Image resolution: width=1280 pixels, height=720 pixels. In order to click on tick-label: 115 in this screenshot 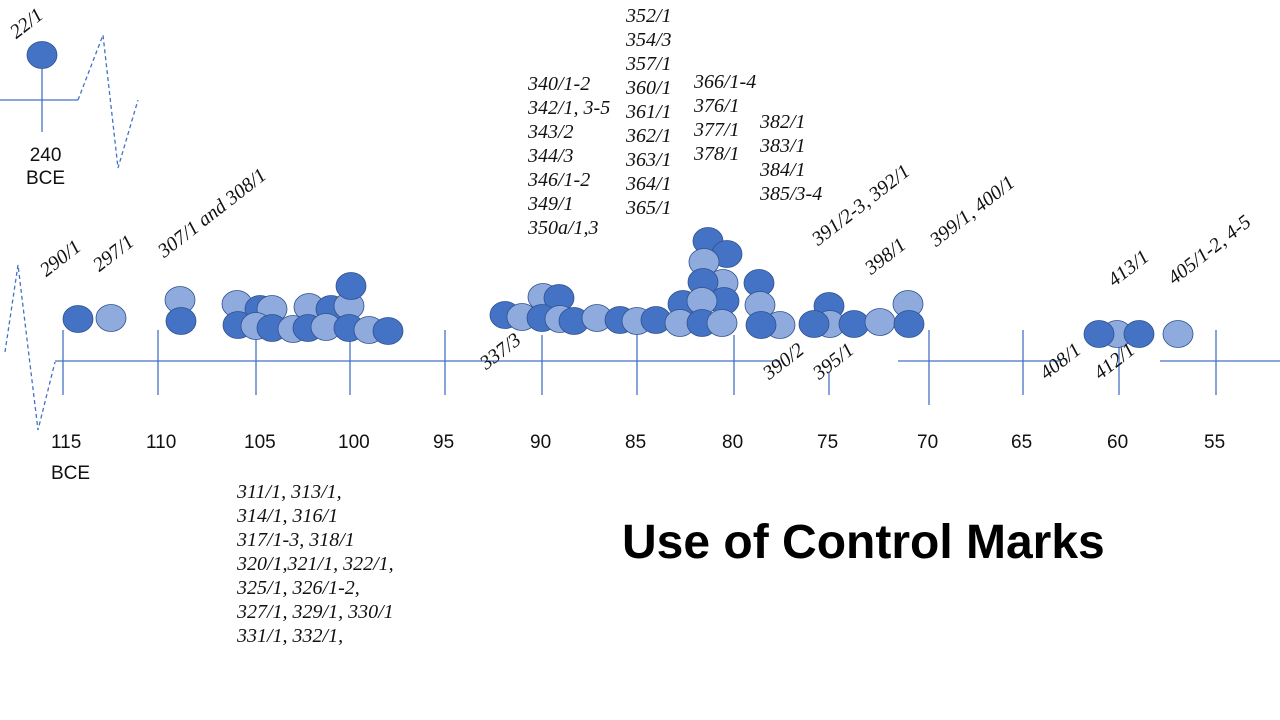, I will do `click(66, 442)`.